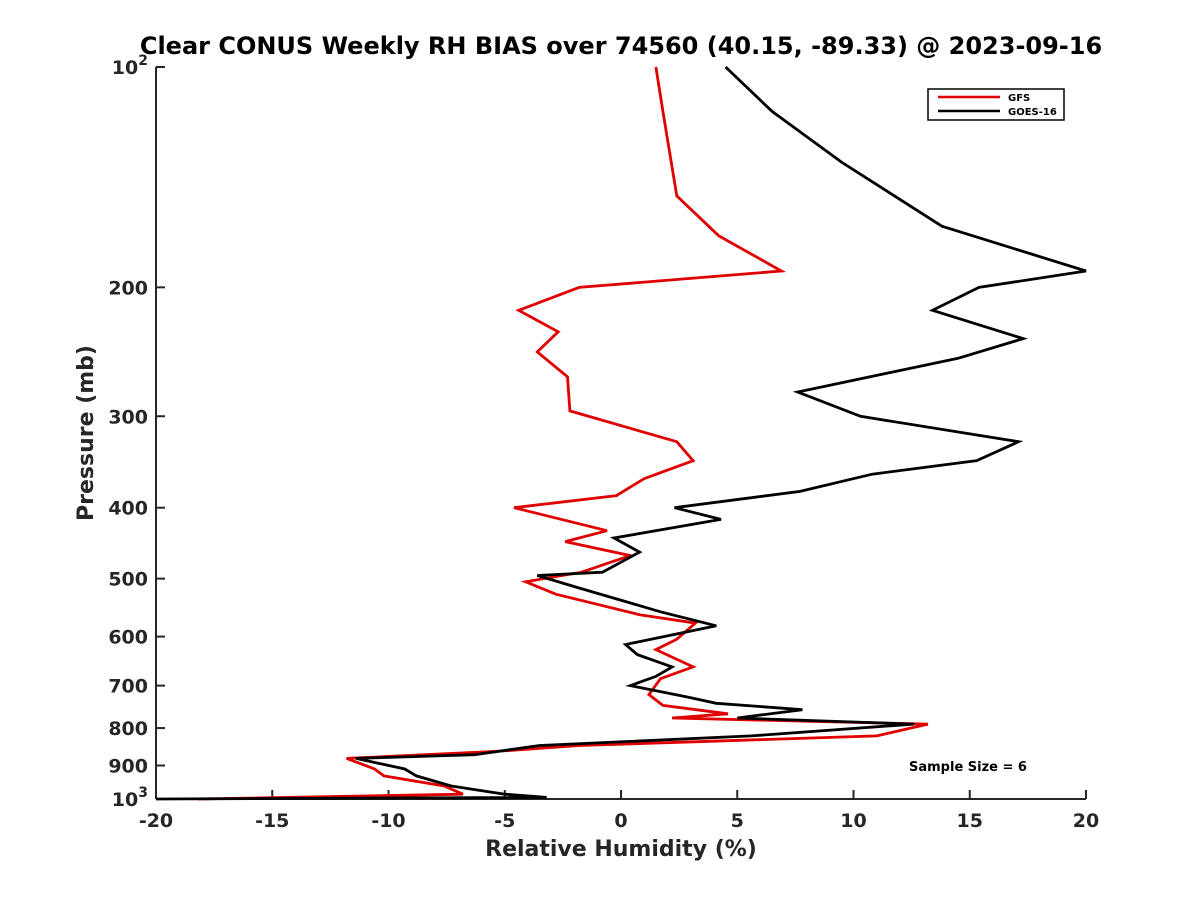  What do you see at coordinates (272, 821) in the screenshot?
I see `x-tick-label: -15` at bounding box center [272, 821].